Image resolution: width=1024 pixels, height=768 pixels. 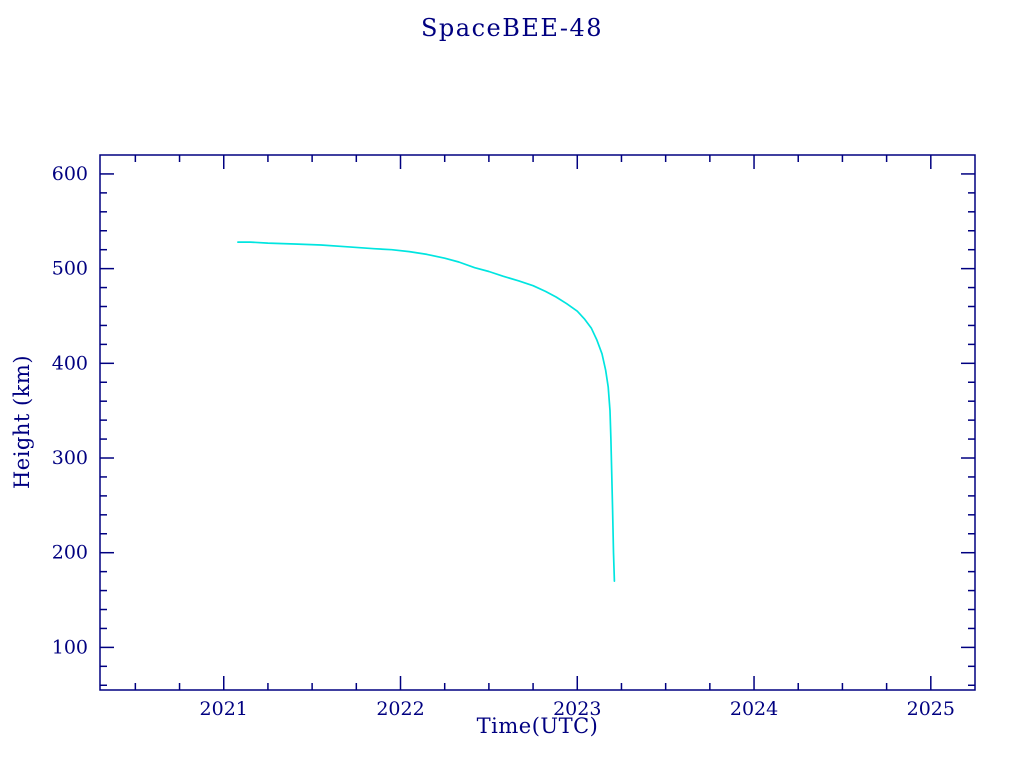 I want to click on chart-title: SpaceBEE-48, so click(x=512, y=28).